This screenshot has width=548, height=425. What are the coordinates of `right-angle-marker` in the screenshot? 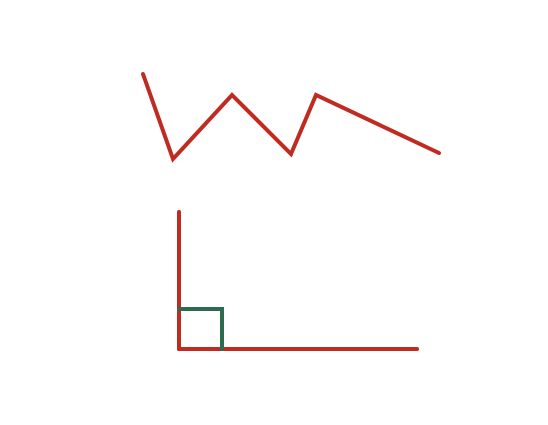 It's located at (200, 329).